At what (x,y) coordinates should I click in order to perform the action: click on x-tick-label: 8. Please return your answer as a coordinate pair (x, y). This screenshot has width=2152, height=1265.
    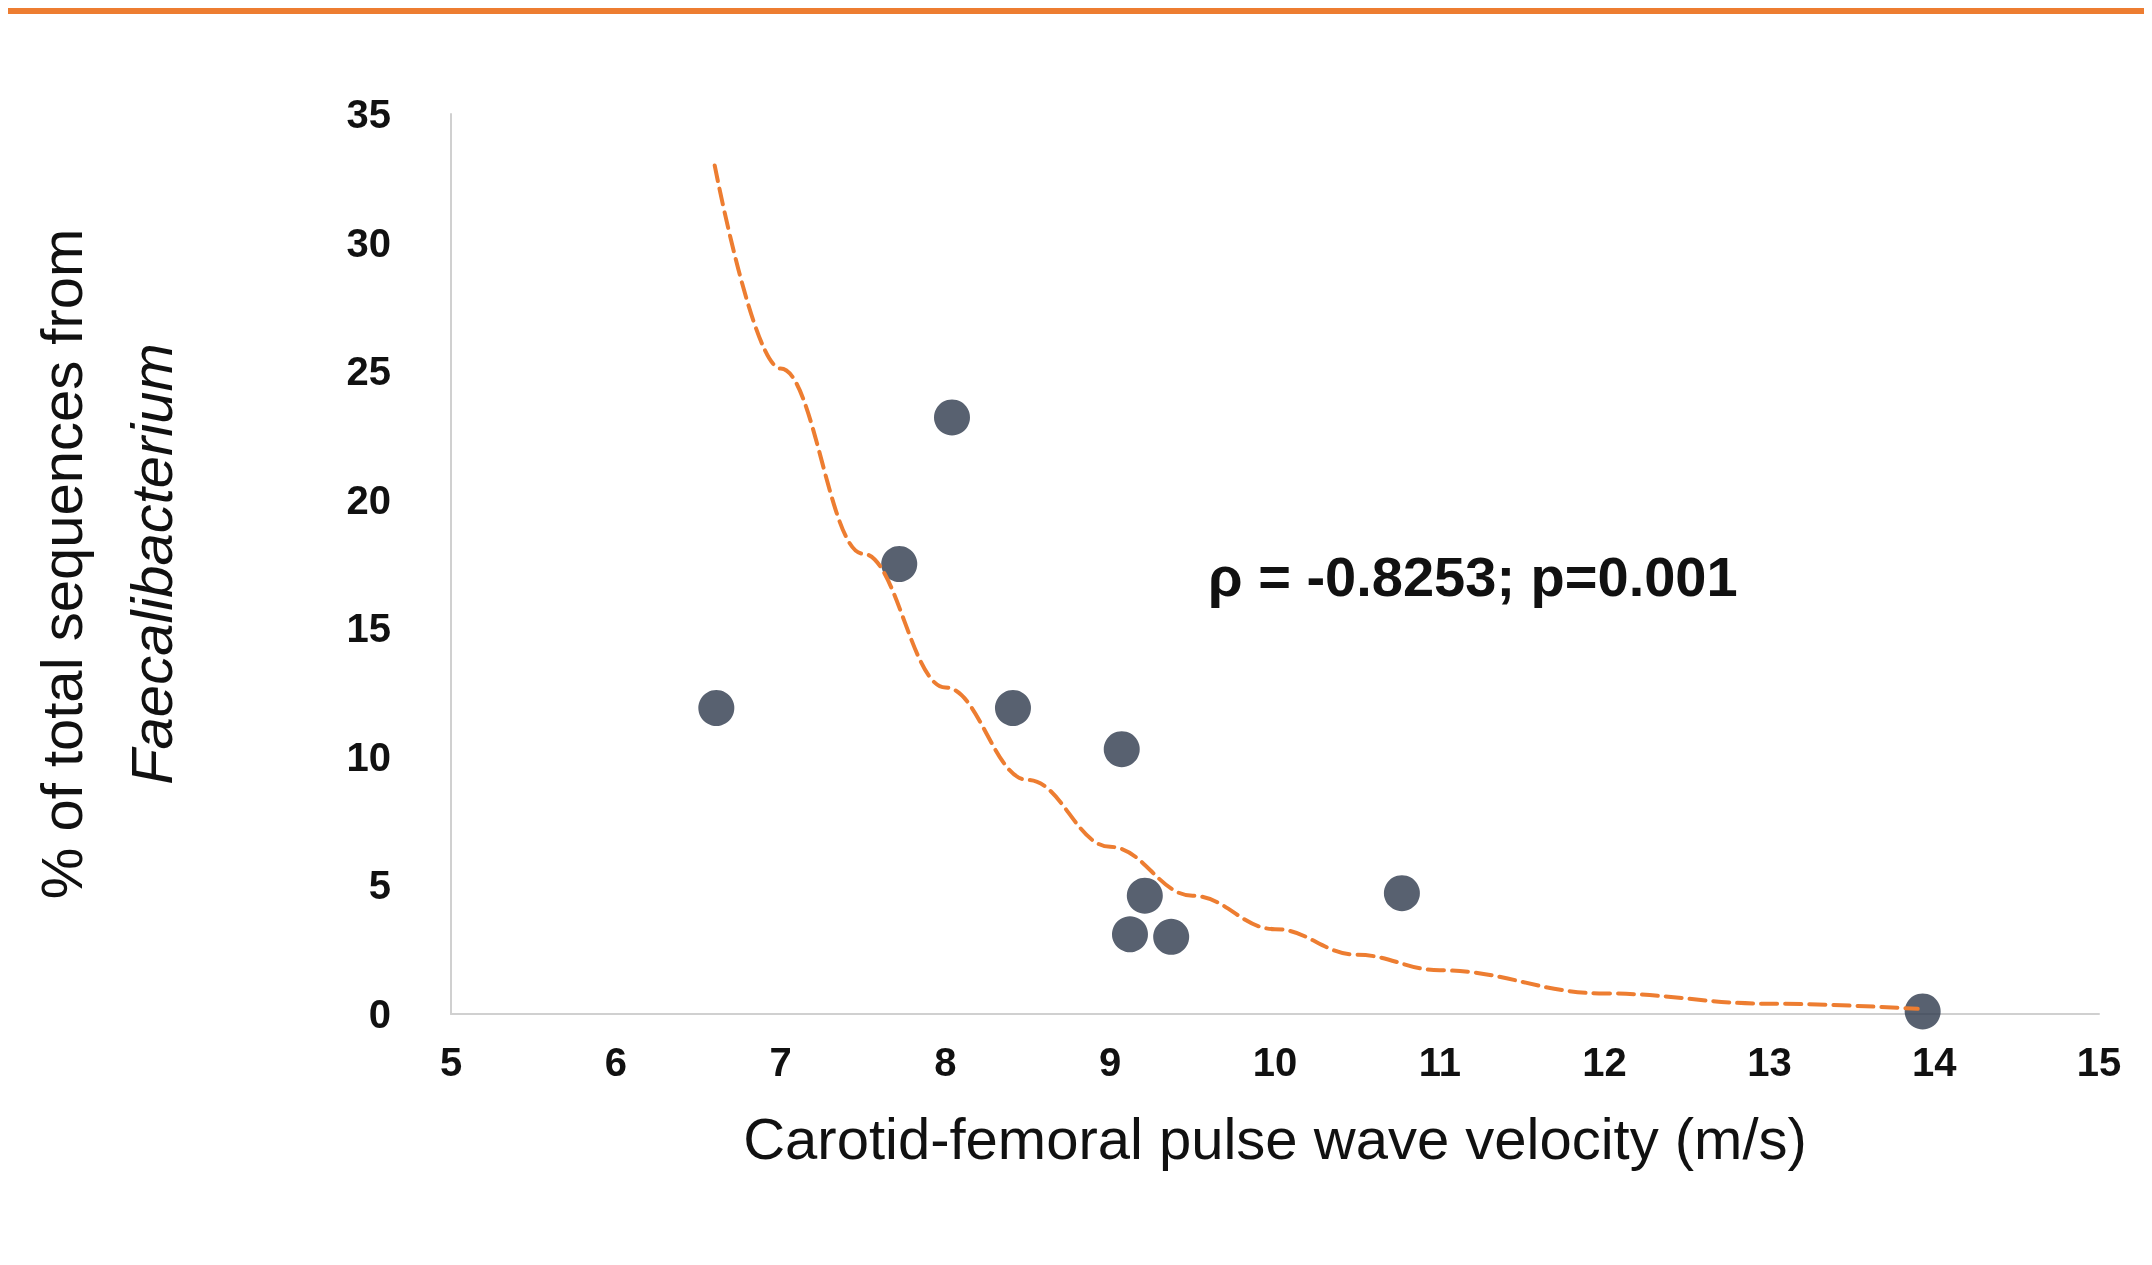
    Looking at the image, I should click on (945, 1062).